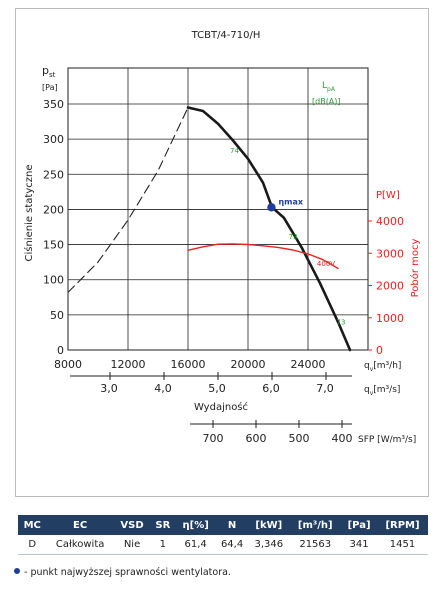 Image resolution: width=444 pixels, height=593 pixels. I want to click on eta-max-label: ηmax, so click(290, 201).